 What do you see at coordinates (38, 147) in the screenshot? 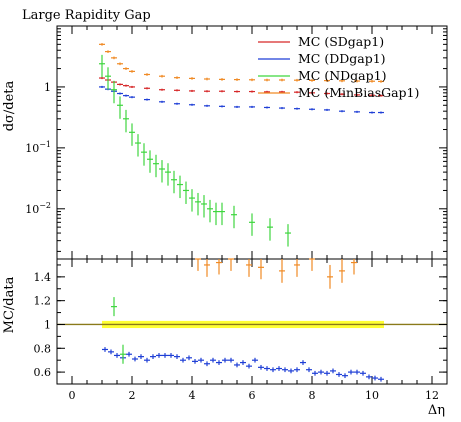
I see `y-tick-label: 10⁻¹` at bounding box center [38, 147].